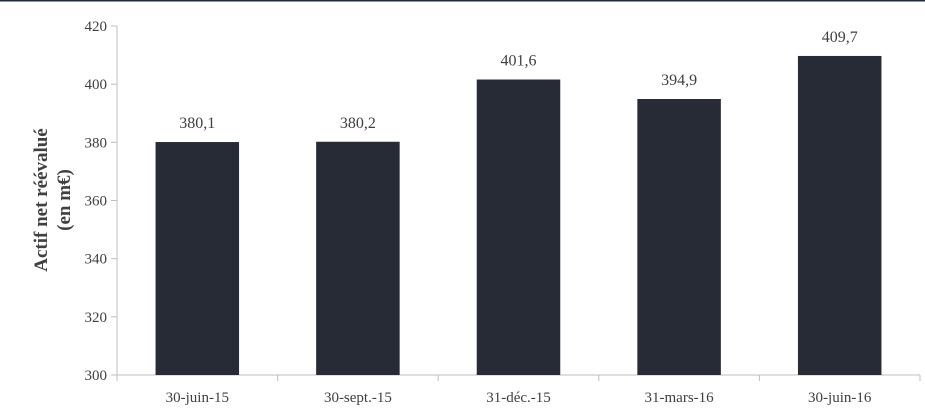  What do you see at coordinates (96, 376) in the screenshot?
I see `y-tick-label: 300` at bounding box center [96, 376].